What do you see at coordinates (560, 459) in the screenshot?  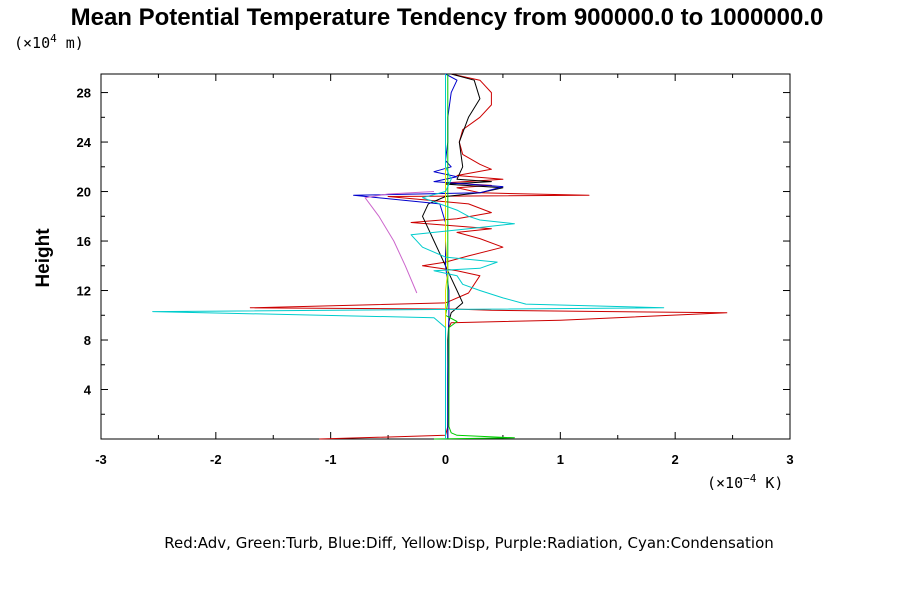 I see `x-tick-label: 1` at bounding box center [560, 459].